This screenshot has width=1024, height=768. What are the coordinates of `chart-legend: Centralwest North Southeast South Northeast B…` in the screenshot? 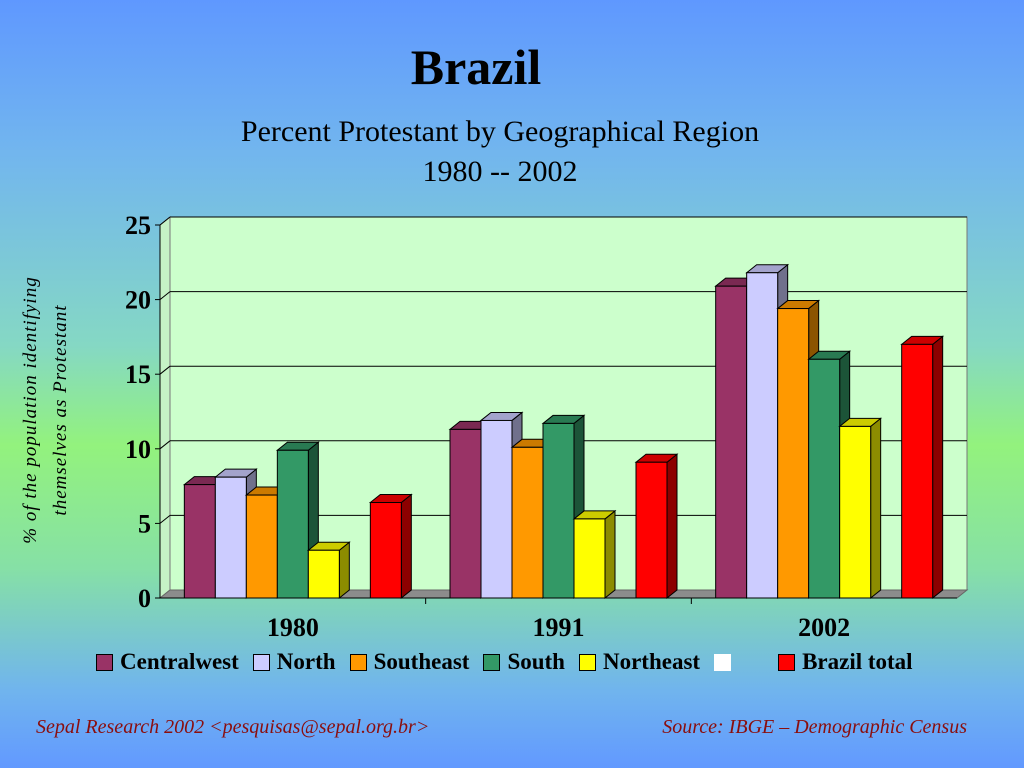 It's located at (511, 662).